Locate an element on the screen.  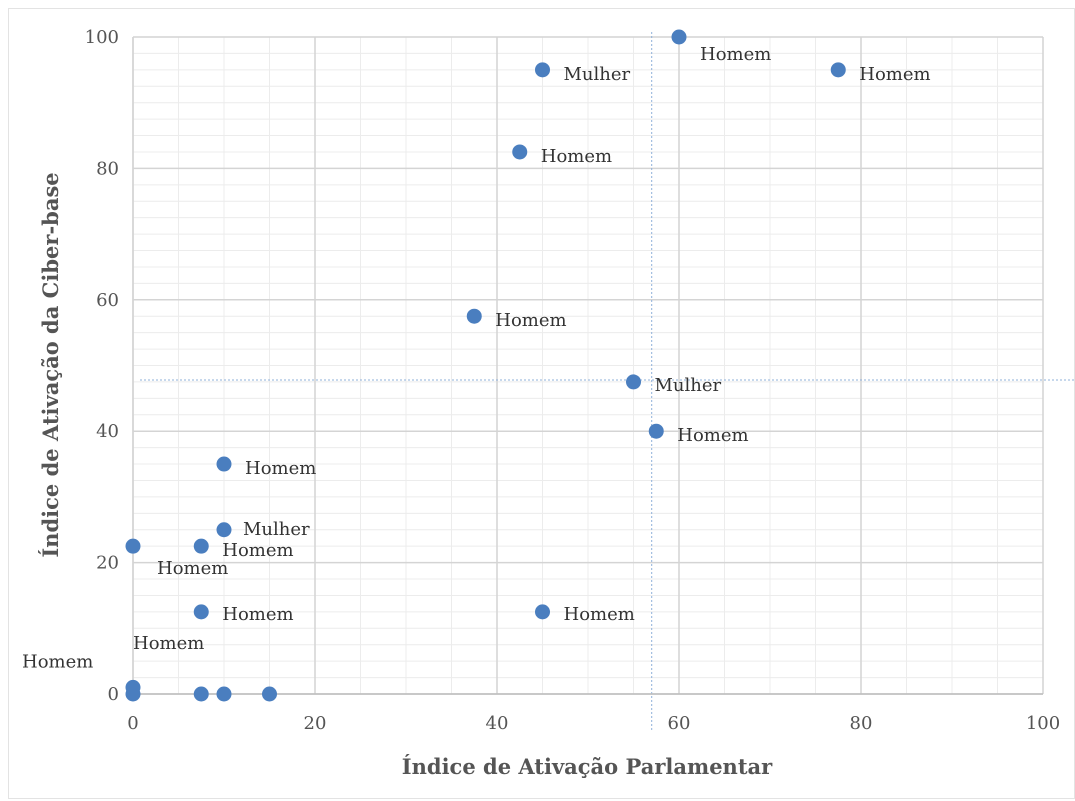
x-tick-label: 20 is located at coordinates (315, 723).